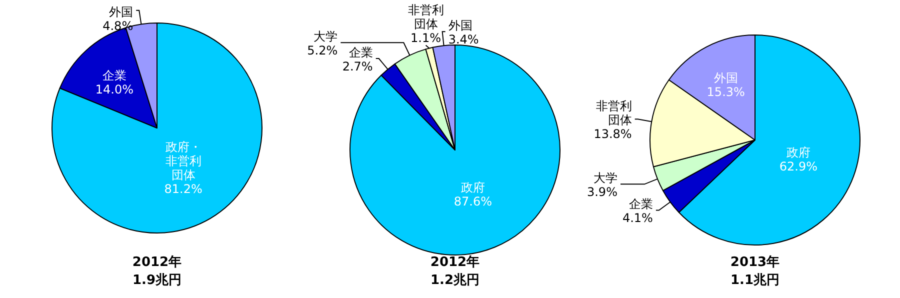  I want to click on text: 1.9兆円, so click(157, 280).